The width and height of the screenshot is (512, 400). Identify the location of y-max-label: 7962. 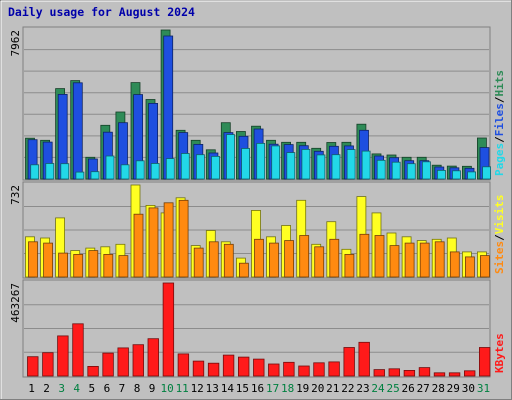
(15, 43).